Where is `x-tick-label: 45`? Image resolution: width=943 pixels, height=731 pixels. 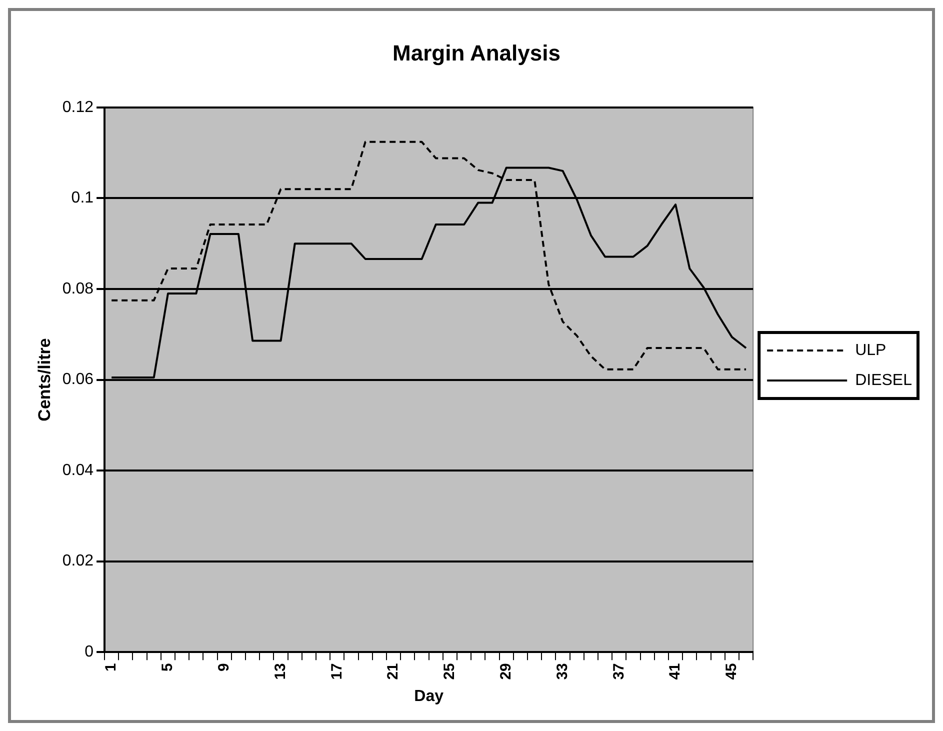
x-tick-label: 45 is located at coordinates (731, 671).